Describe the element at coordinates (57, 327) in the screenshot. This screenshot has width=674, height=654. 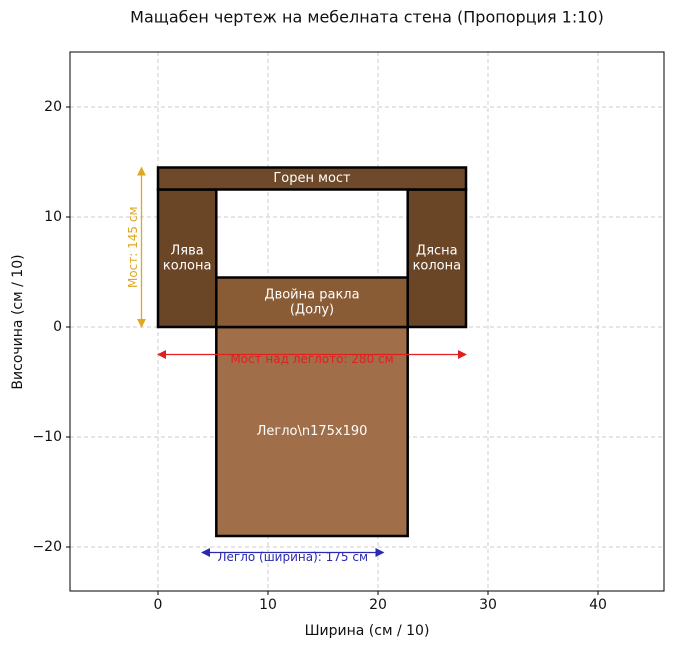
I see `y-tick-label: 0` at that location.